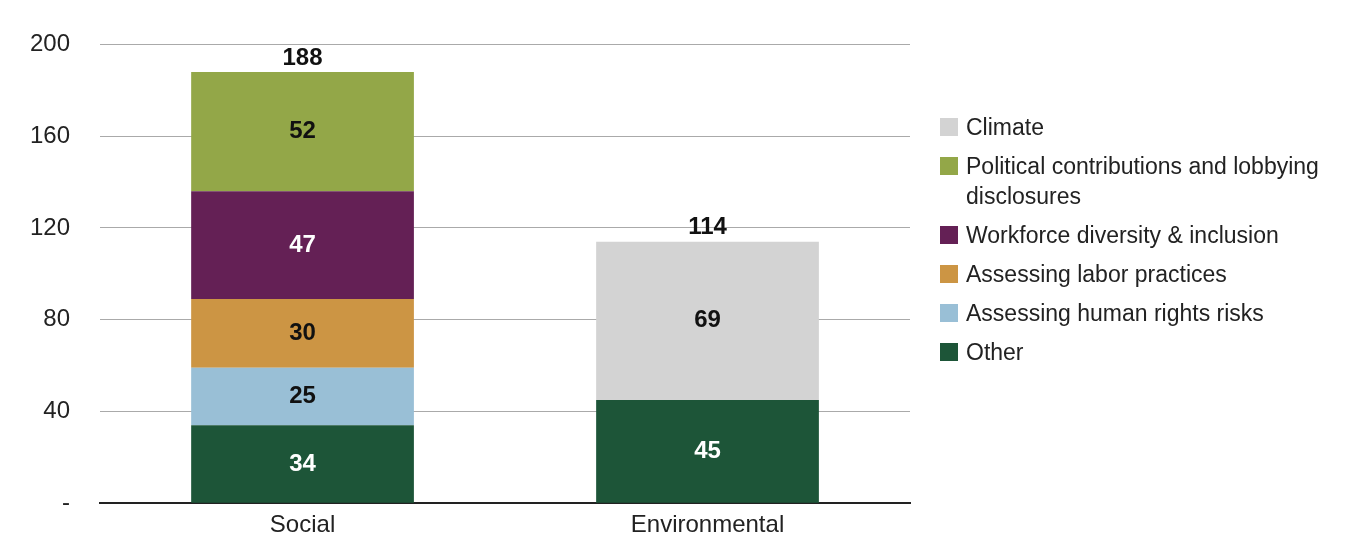 This screenshot has width=1370, height=548. I want to click on legend-label: Workforce diversity & inclusion, so click(1122, 235).